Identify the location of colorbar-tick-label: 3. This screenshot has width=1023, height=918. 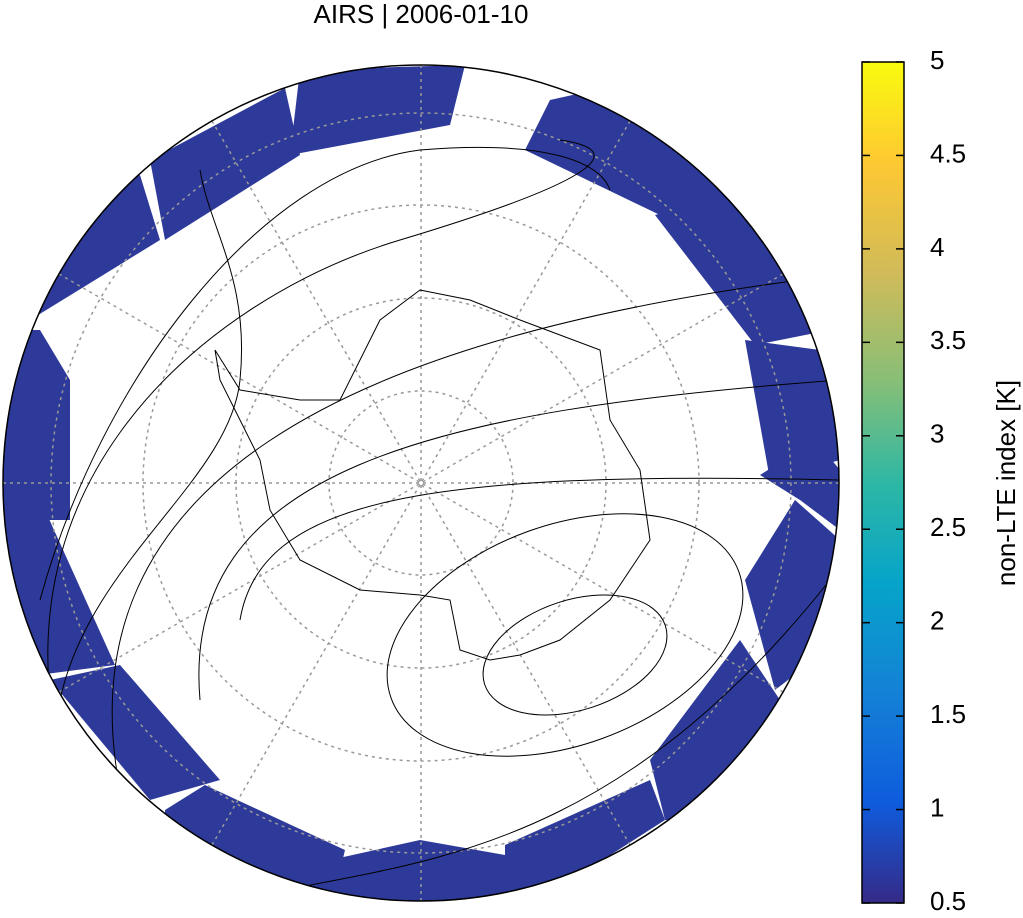
(937, 434).